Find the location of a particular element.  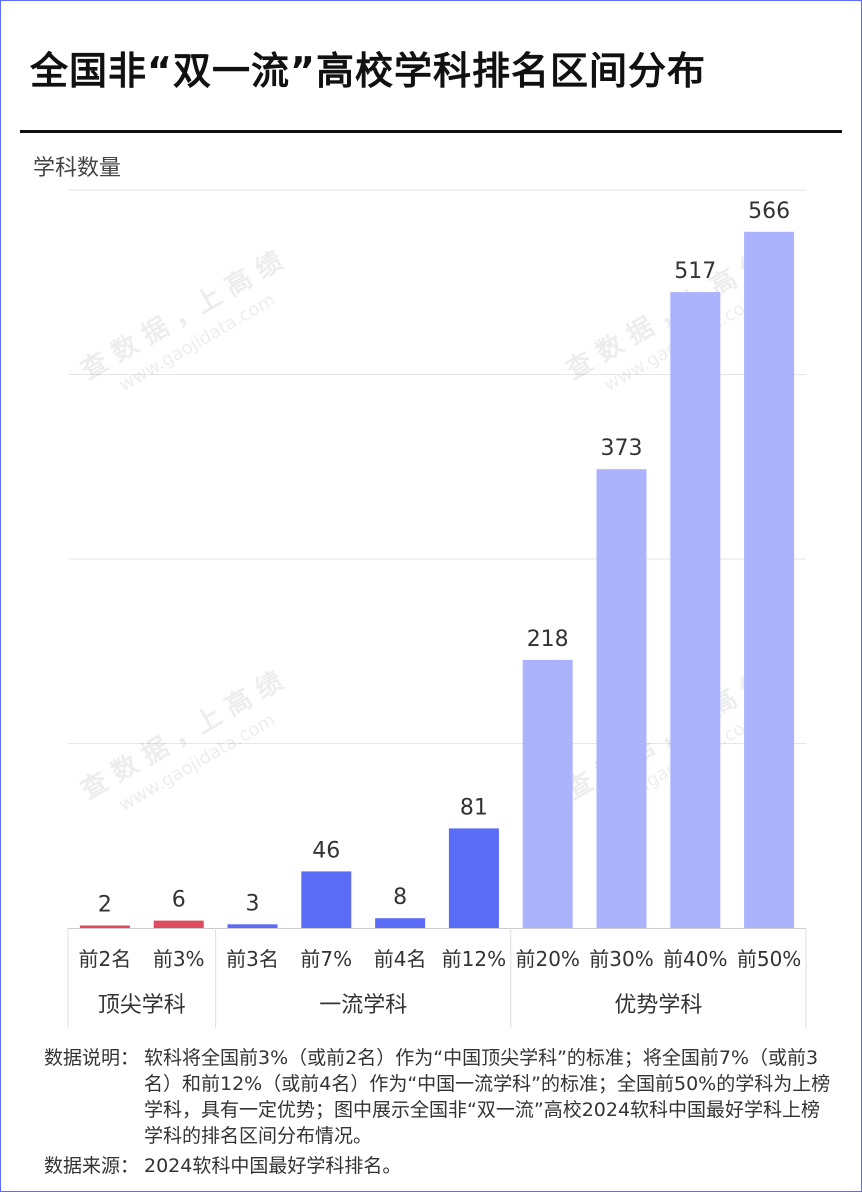

tick-label: 前4名 is located at coordinates (400, 959).